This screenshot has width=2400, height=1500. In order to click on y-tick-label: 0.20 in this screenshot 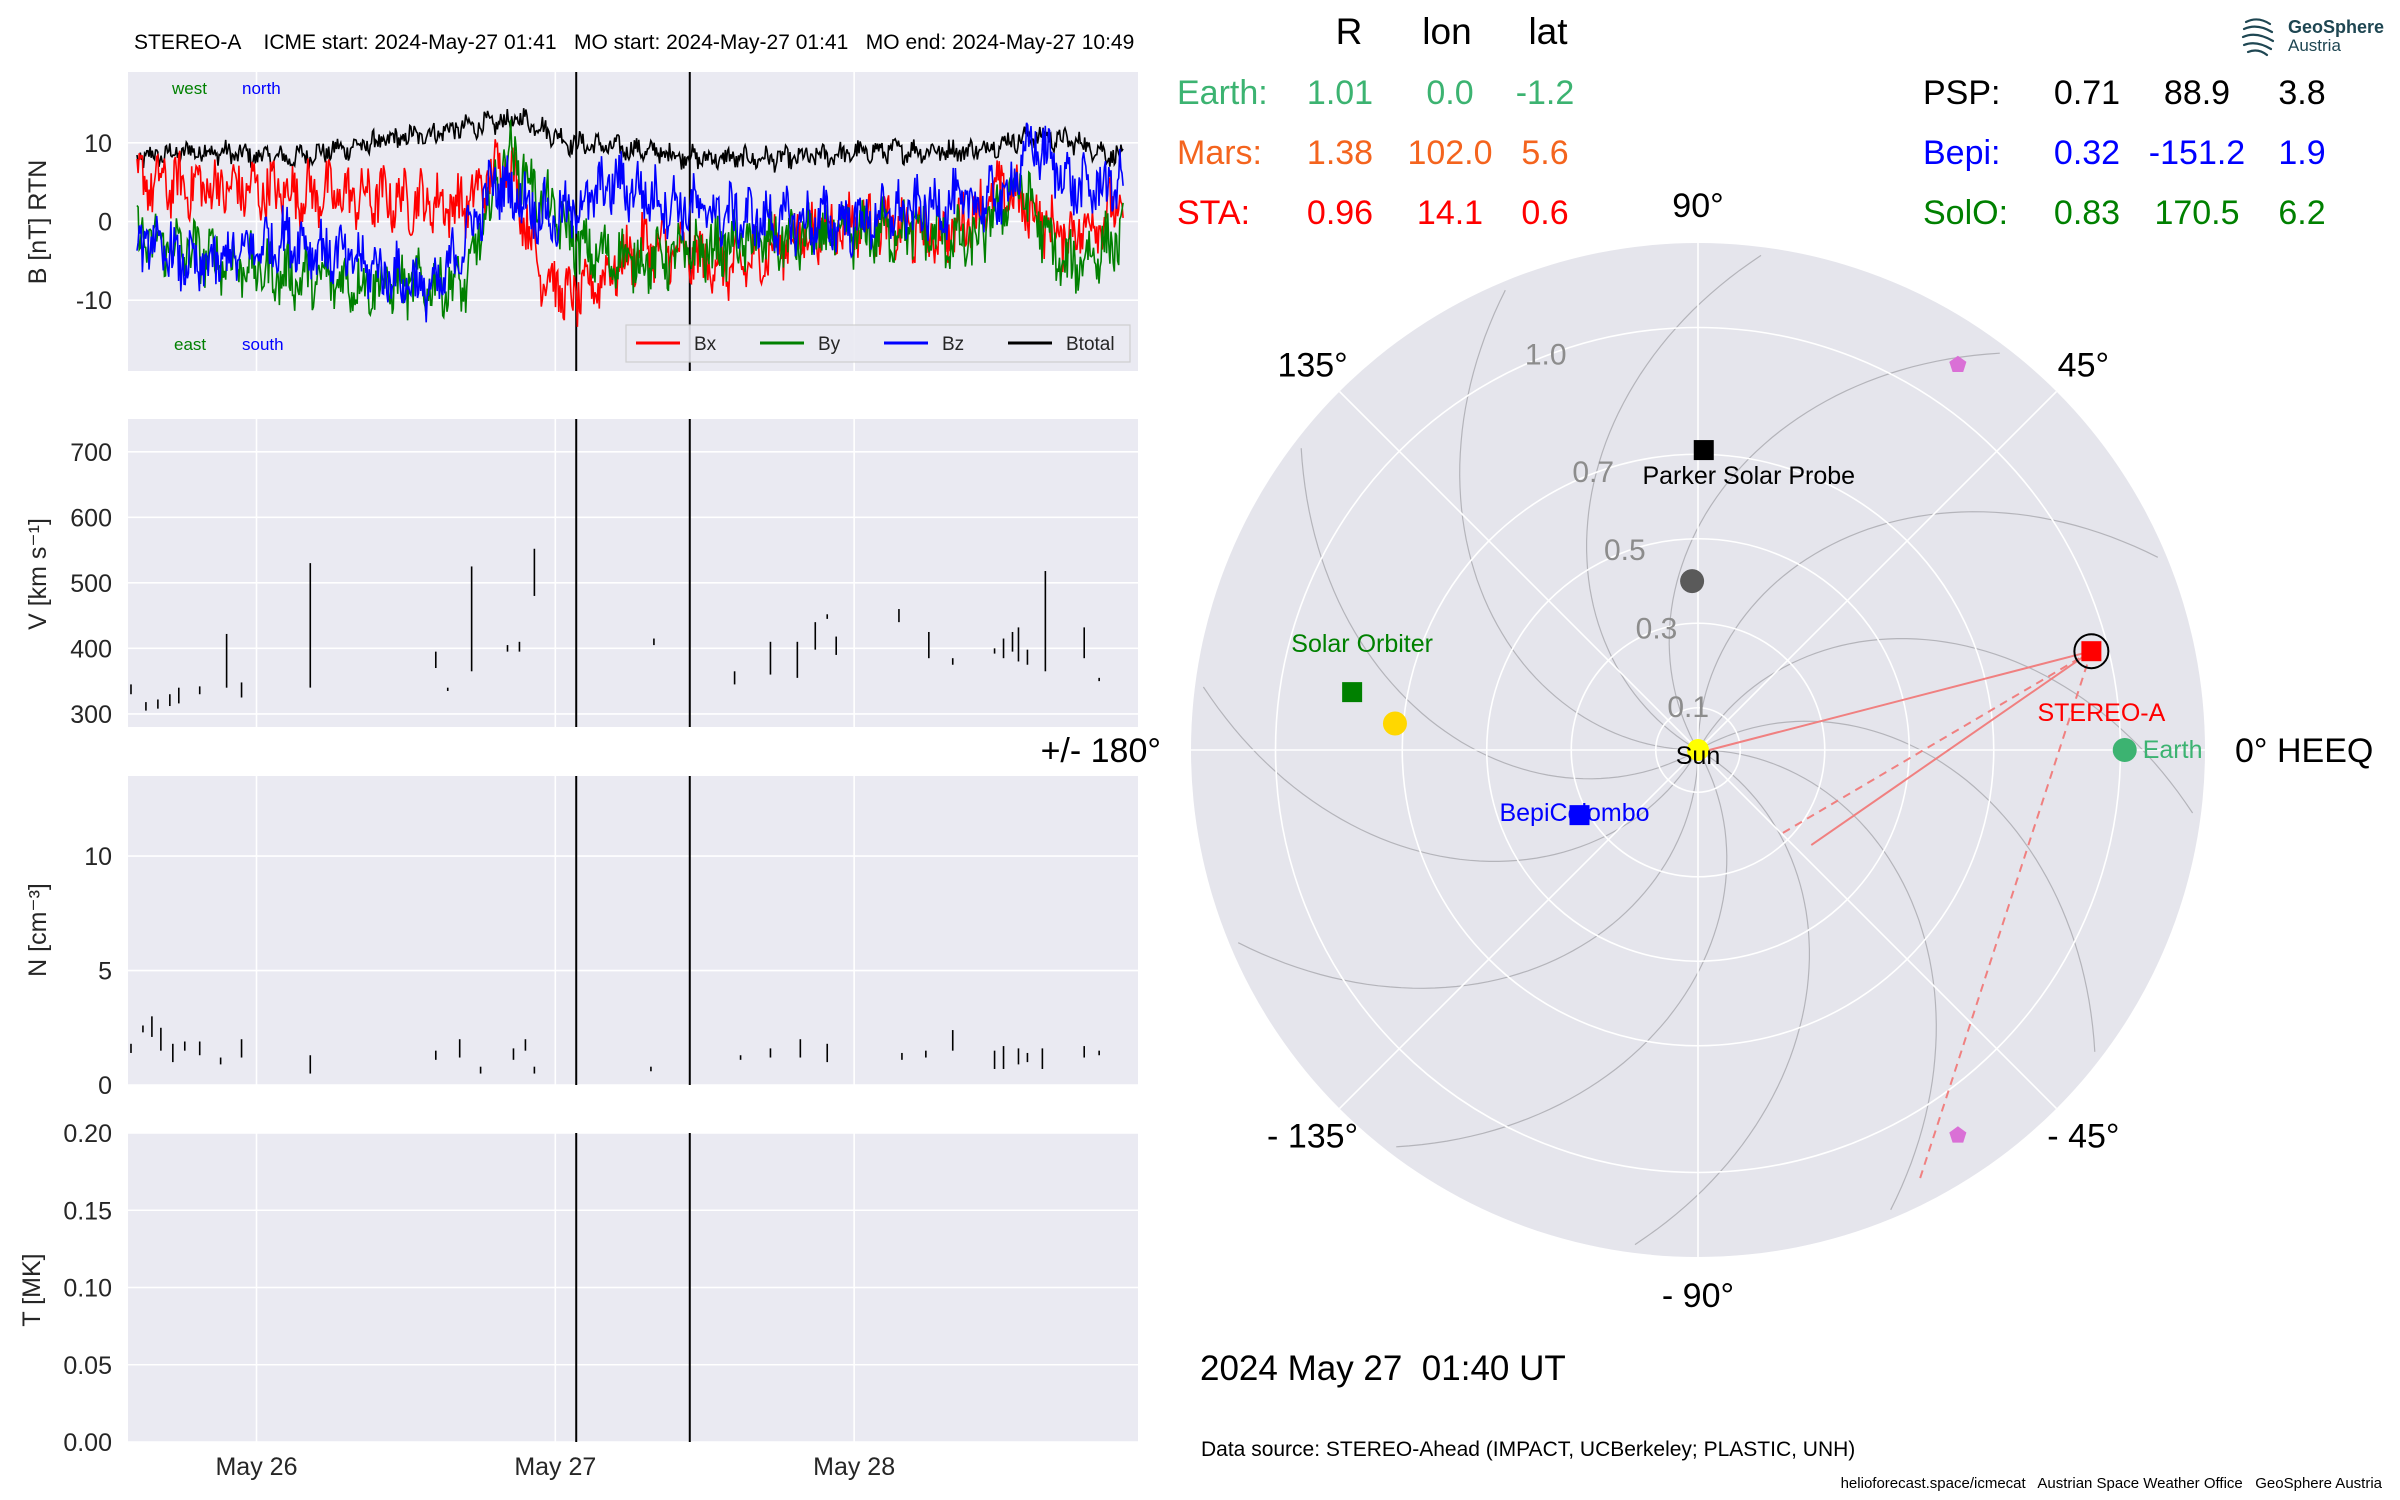, I will do `click(87, 1134)`.